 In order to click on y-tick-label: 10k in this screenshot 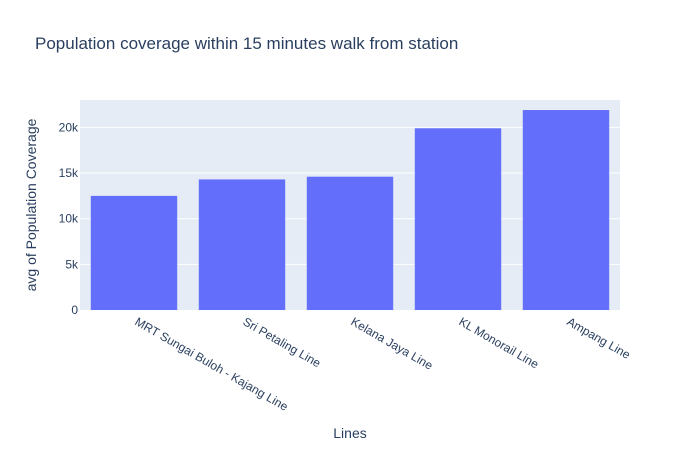, I will do `click(69, 219)`.